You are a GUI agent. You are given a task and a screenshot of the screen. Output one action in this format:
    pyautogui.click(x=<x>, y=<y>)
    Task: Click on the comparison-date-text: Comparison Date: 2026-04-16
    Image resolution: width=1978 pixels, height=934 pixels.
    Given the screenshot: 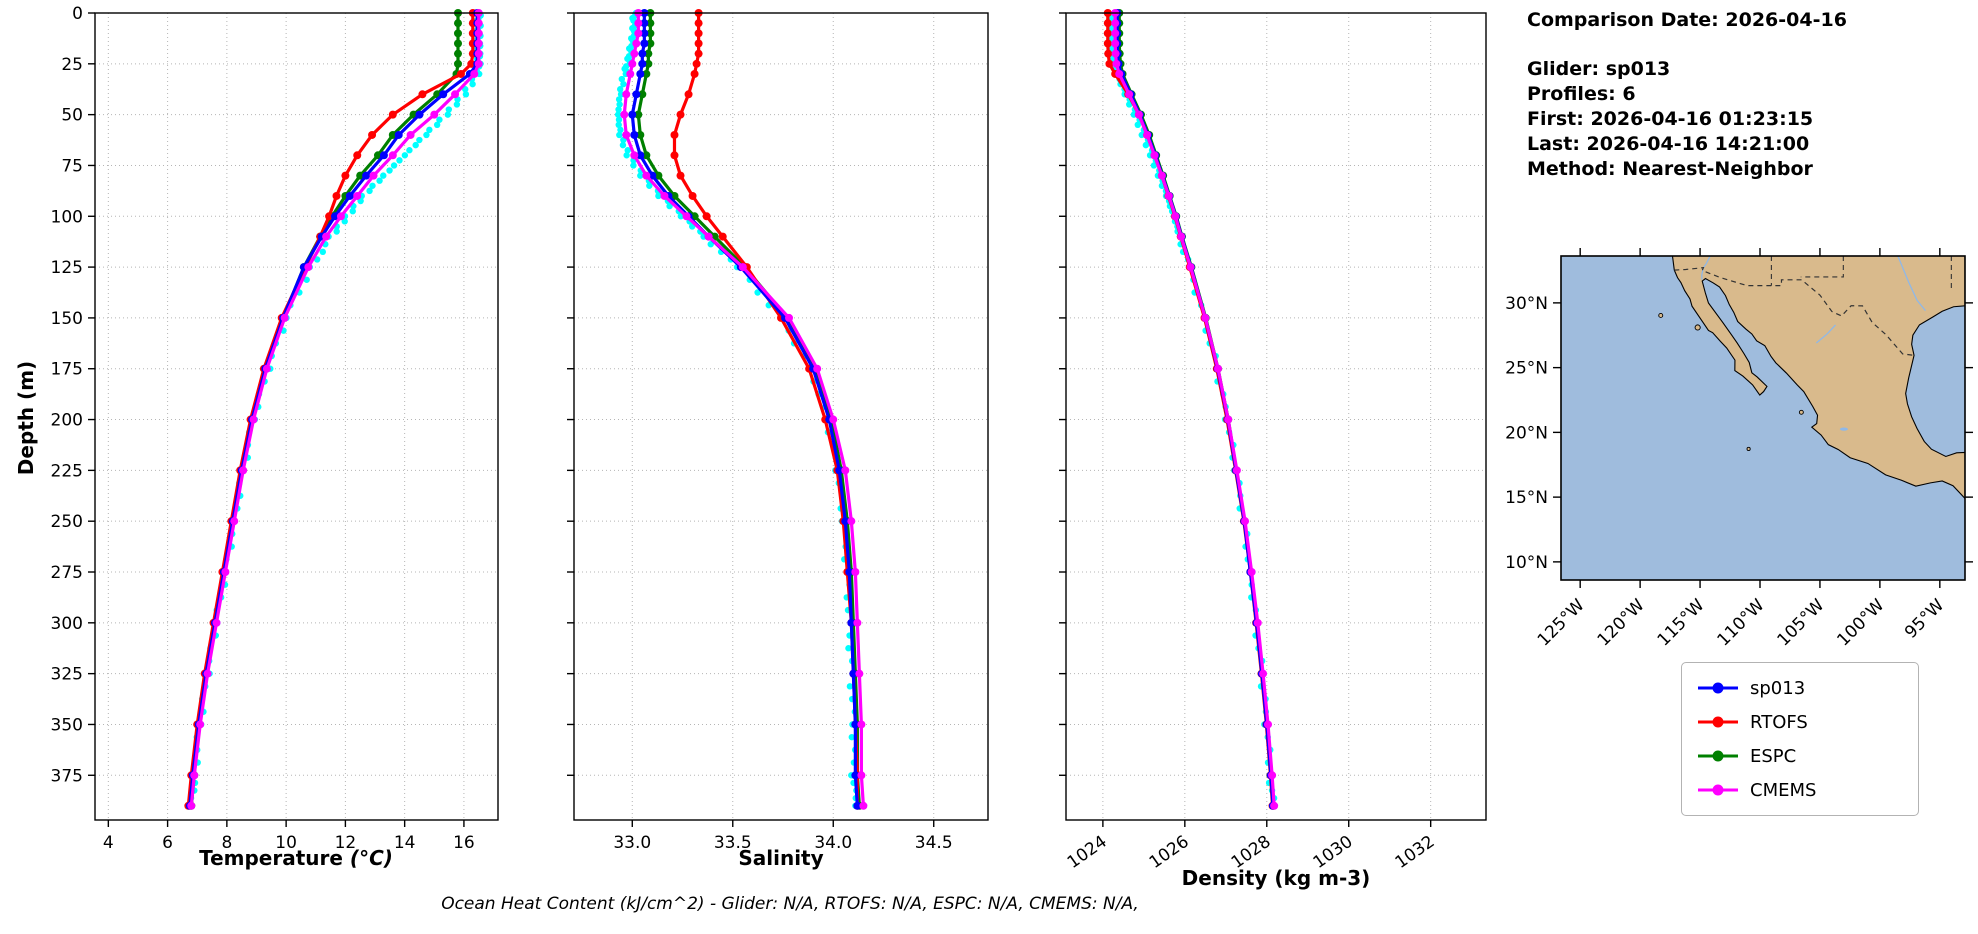 What is the action you would take?
    pyautogui.click(x=1687, y=20)
    